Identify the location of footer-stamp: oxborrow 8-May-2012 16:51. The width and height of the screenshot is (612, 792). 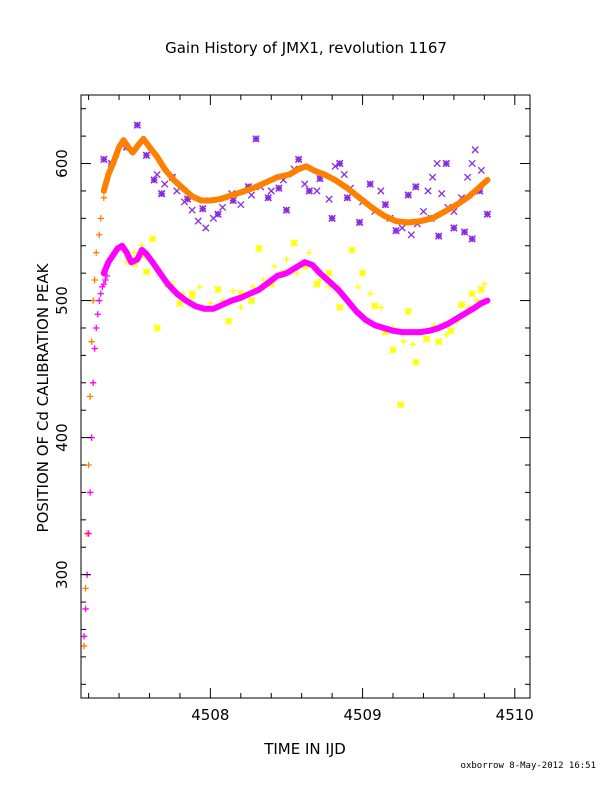
(528, 766).